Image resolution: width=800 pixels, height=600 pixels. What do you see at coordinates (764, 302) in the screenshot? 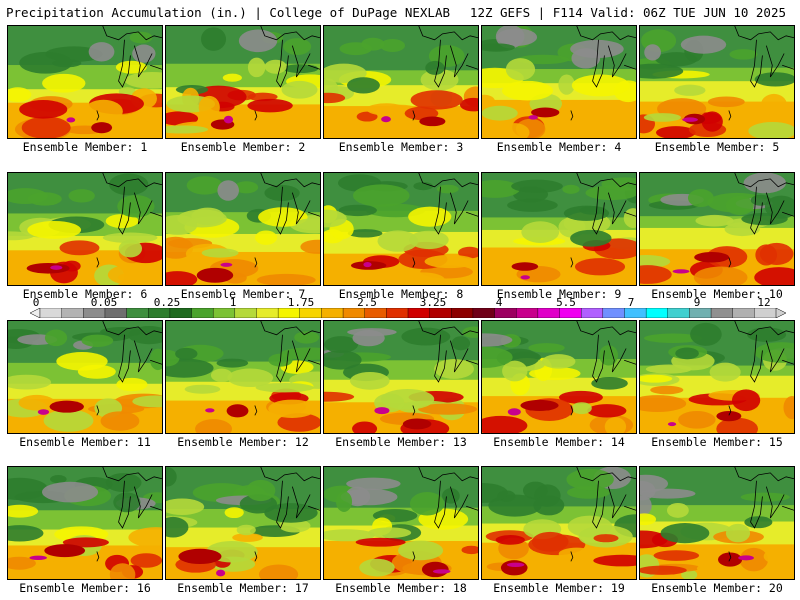
I see `colorbar-tick-label: 12` at bounding box center [764, 302].